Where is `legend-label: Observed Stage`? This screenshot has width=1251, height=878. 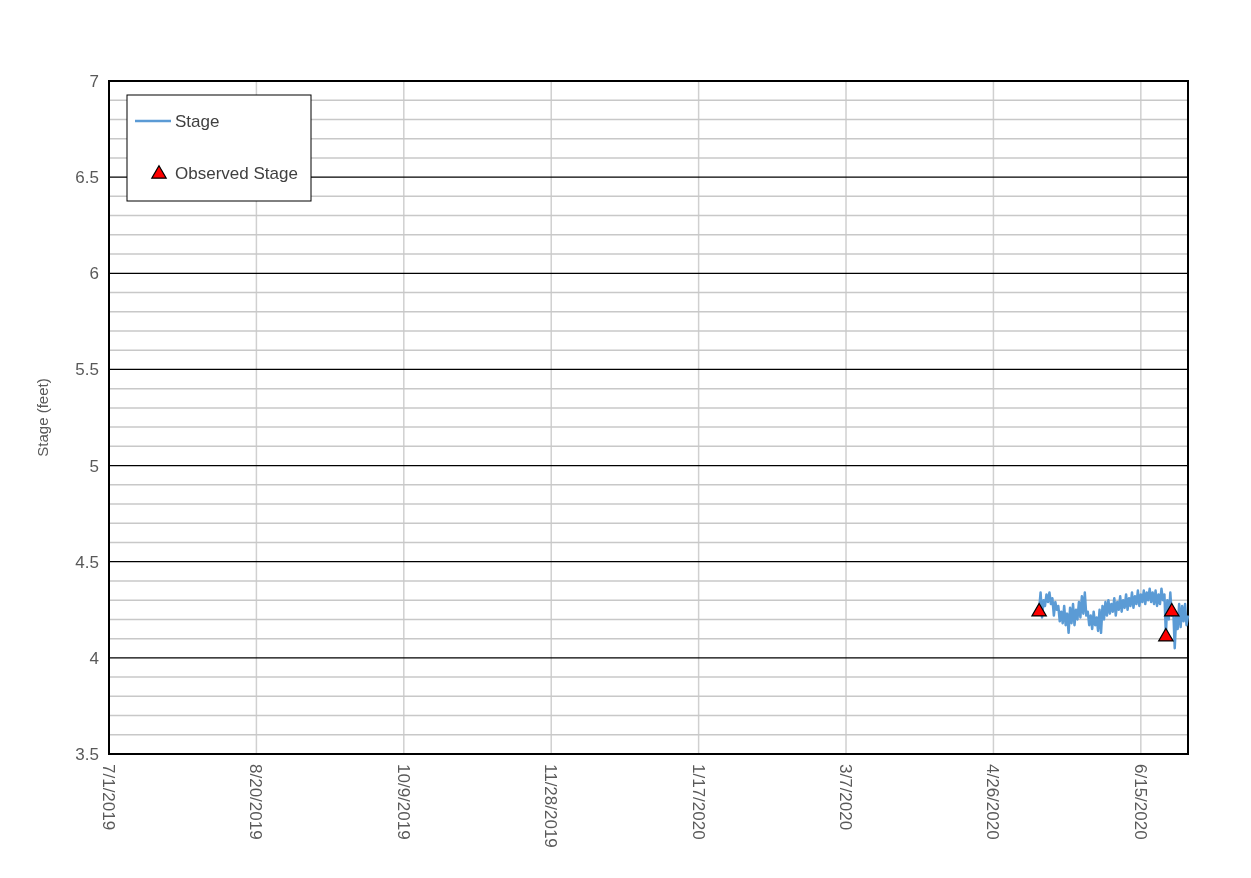
legend-label: Observed Stage is located at coordinates (236, 173).